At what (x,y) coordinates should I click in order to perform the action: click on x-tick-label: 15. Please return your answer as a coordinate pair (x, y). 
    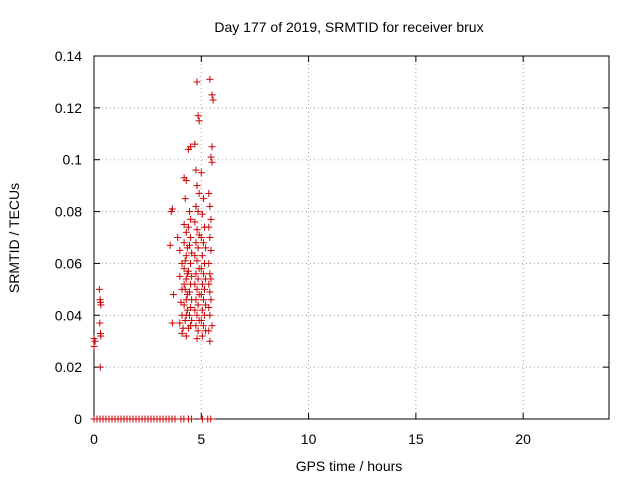
    Looking at the image, I should click on (416, 439).